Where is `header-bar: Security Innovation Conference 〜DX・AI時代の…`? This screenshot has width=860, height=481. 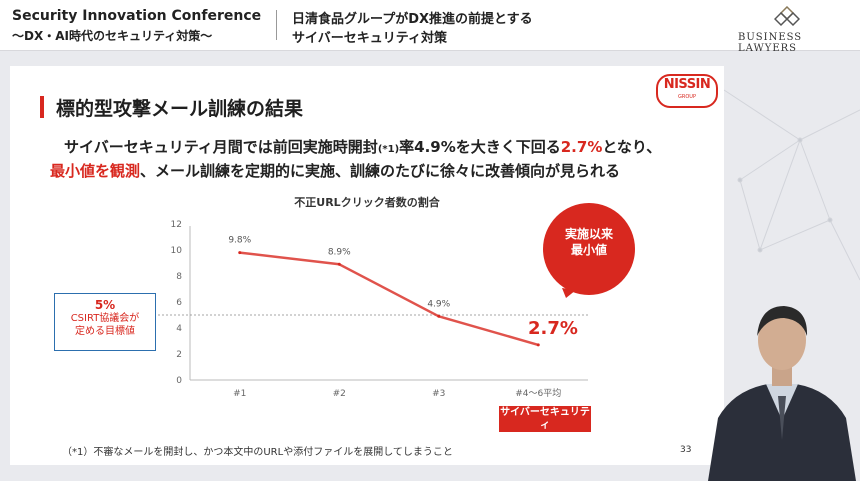 header-bar: Security Innovation Conference 〜DX・AI時代の… is located at coordinates (430, 27).